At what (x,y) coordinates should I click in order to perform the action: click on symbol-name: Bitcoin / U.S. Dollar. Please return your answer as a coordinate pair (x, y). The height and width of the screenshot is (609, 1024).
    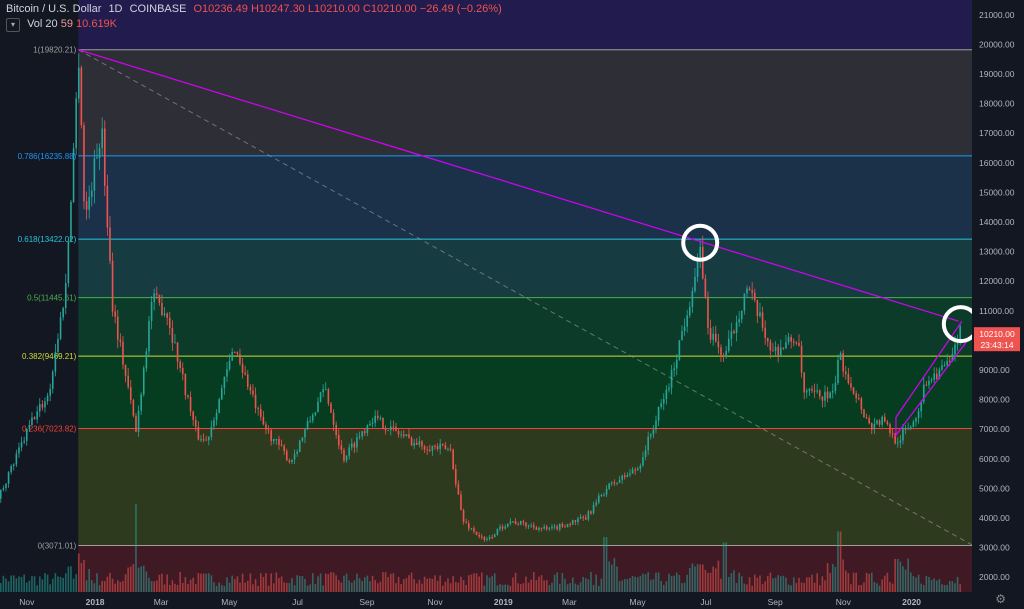
    Looking at the image, I should click on (54, 9).